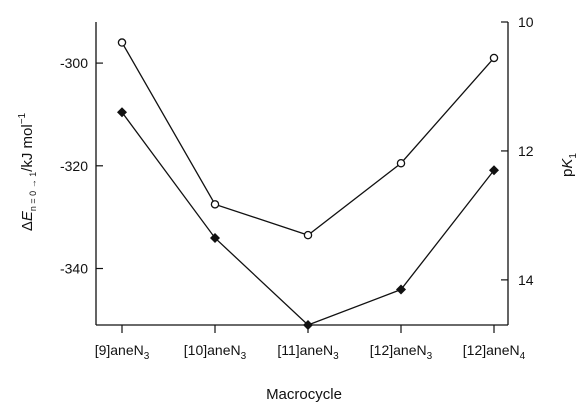 Image resolution: width=588 pixels, height=407 pixels. Describe the element at coordinates (74, 63) in the screenshot. I see `y-left-tick-label: -300` at that location.